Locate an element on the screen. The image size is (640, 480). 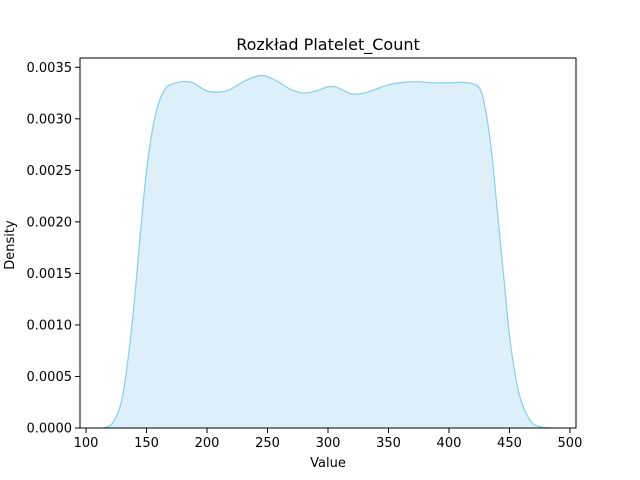
x-axis: 100 150 200 250 300 350 400 450 500 is located at coordinates (328, 439).